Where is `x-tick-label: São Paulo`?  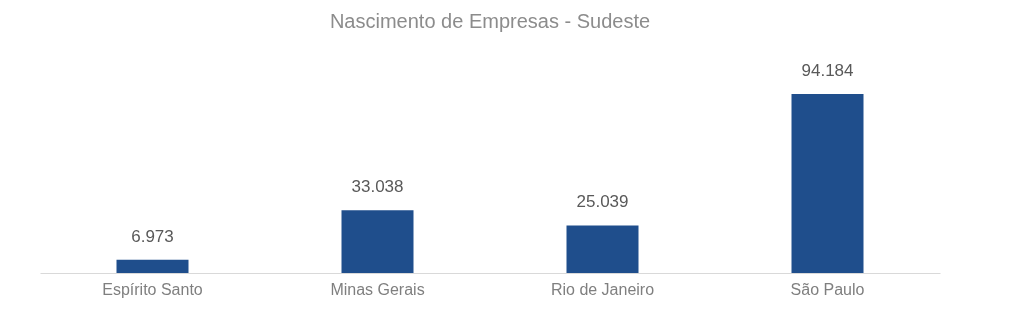 x-tick-label: São Paulo is located at coordinates (827, 289).